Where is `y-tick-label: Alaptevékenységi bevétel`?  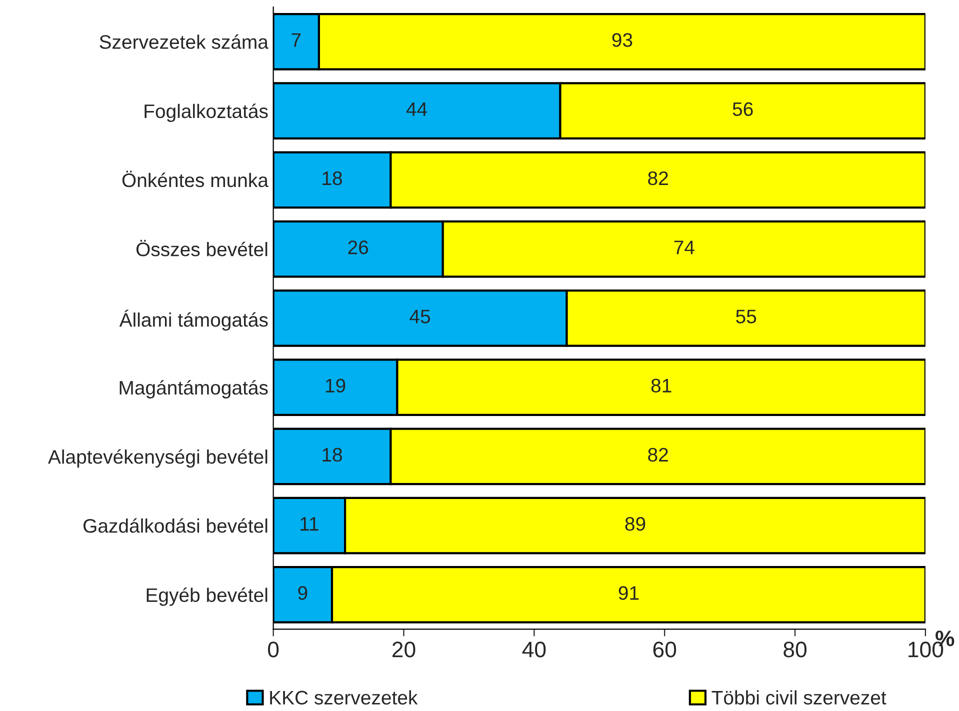 y-tick-label: Alaptevékenységi bevétel is located at coordinates (158, 458).